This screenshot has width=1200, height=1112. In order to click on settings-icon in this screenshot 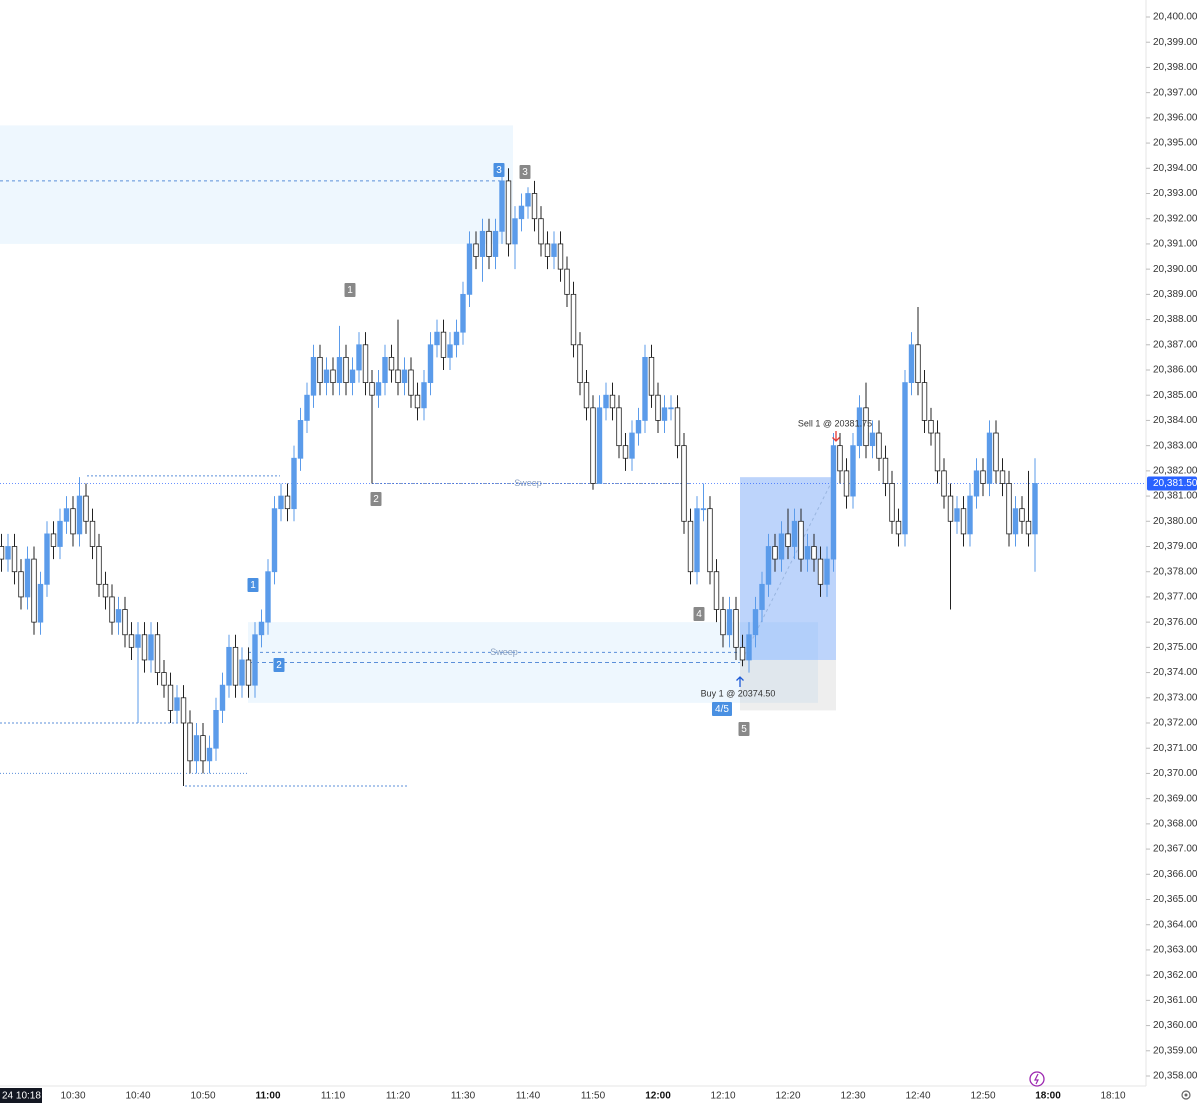, I will do `click(1186, 1095)`.